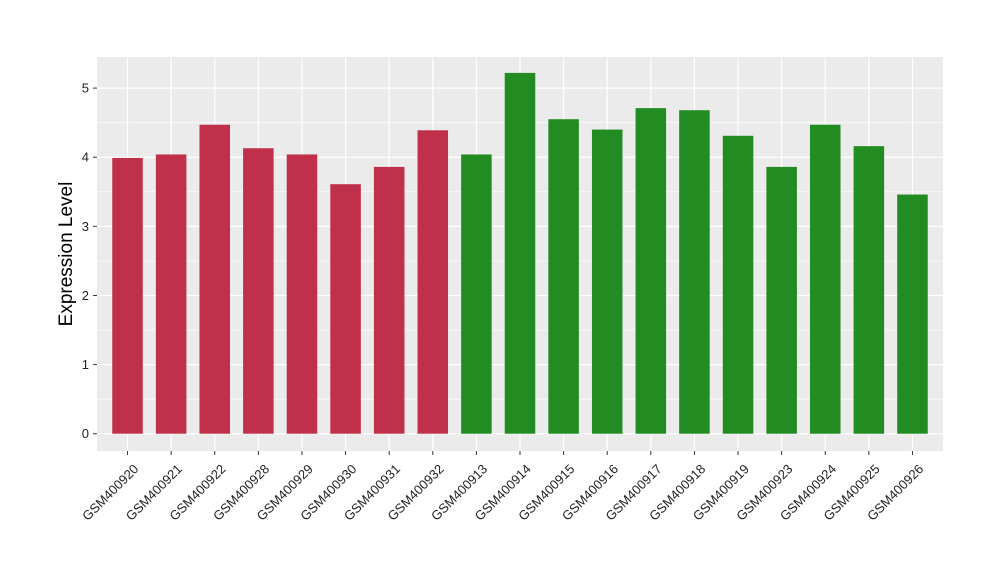 The width and height of the screenshot is (1000, 580). I want to click on bar-GSM400930, so click(345, 309).